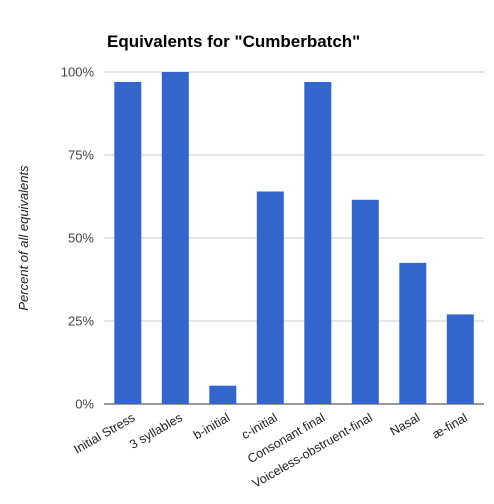 The image size is (494, 504). I want to click on y-tick-label: 0%, so click(84, 404).